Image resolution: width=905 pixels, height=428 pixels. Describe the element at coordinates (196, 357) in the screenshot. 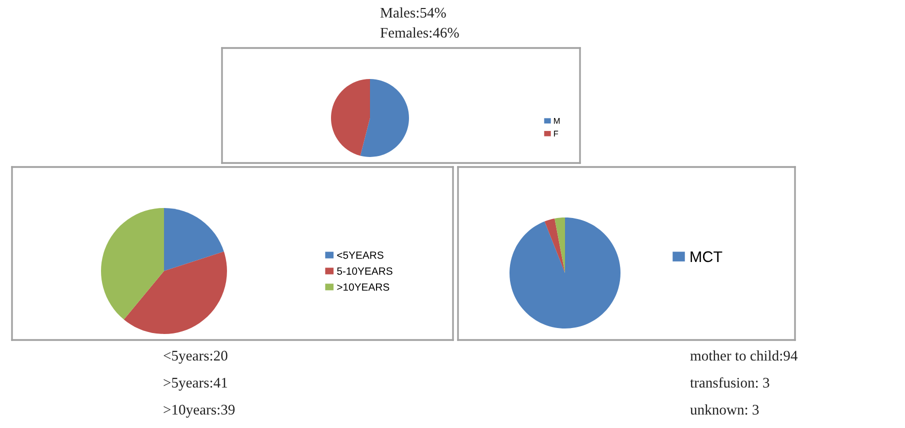

I see `text: <5years:20` at that location.